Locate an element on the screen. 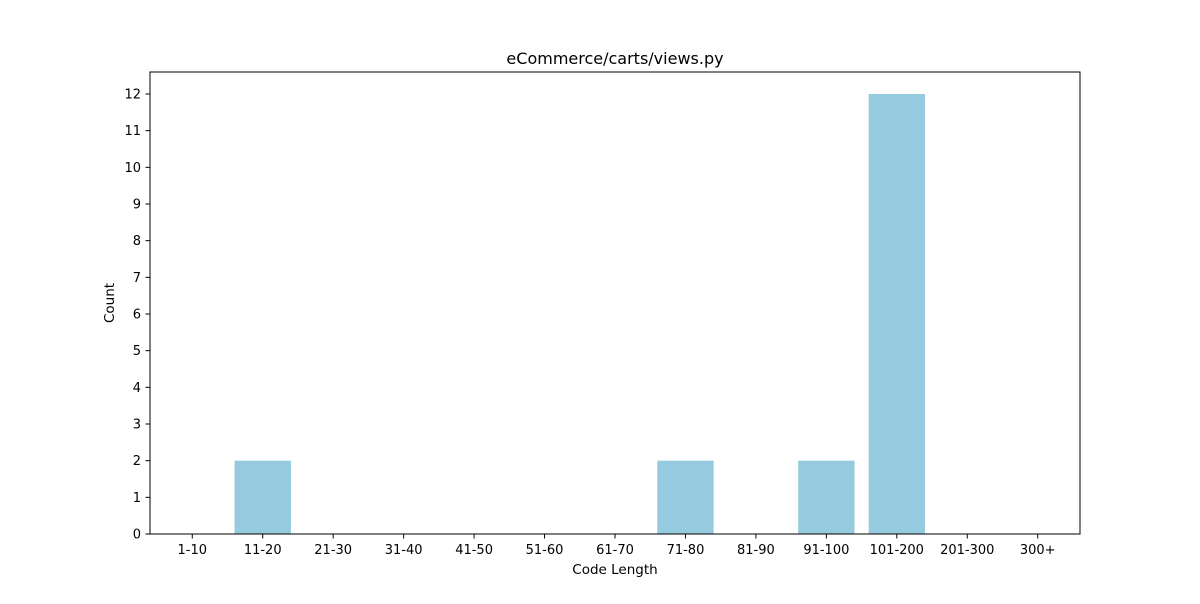  x-tick-label: 201-300 is located at coordinates (967, 550).